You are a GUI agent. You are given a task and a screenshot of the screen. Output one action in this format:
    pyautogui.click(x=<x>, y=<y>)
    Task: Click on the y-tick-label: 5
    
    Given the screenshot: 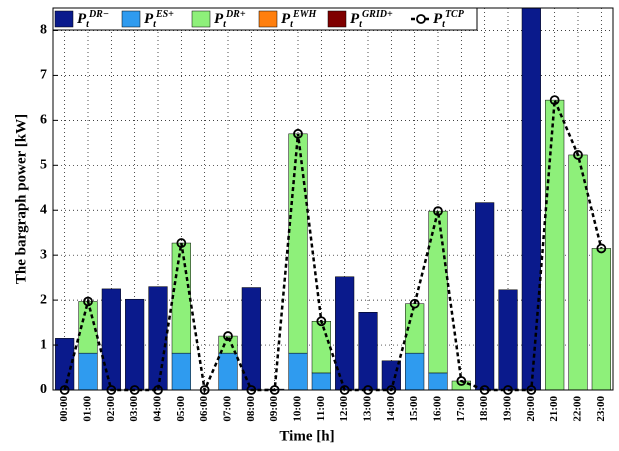 What is the action you would take?
    pyautogui.click(x=43, y=165)
    